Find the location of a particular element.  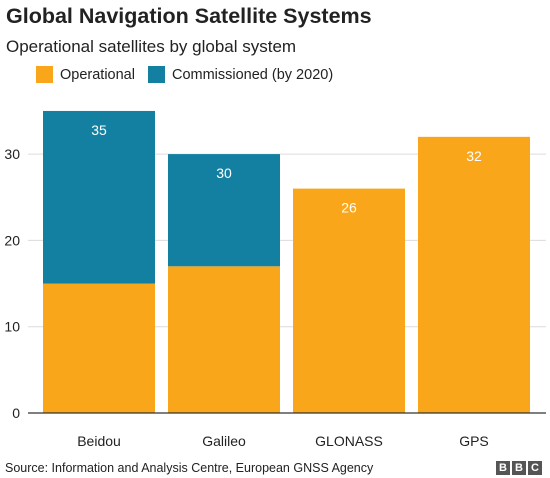

x-tick-label: Galileo is located at coordinates (224, 441).